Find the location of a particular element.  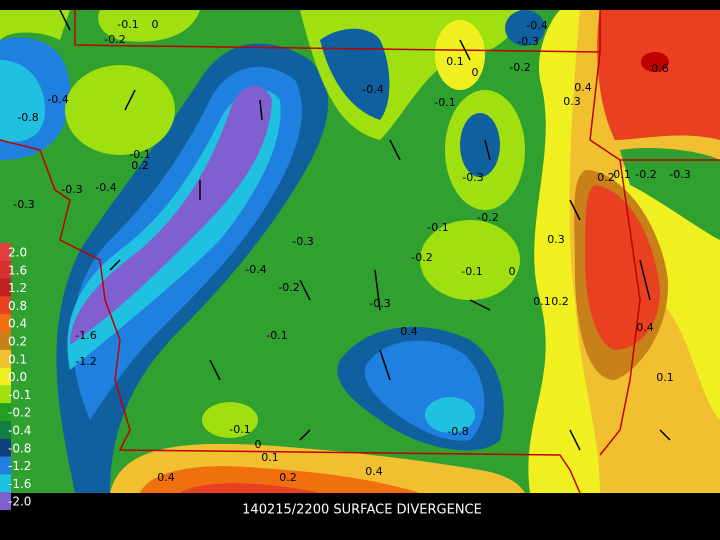

map-title: 140215/2200 SURFACE DIVERGENCE is located at coordinates (362, 510).